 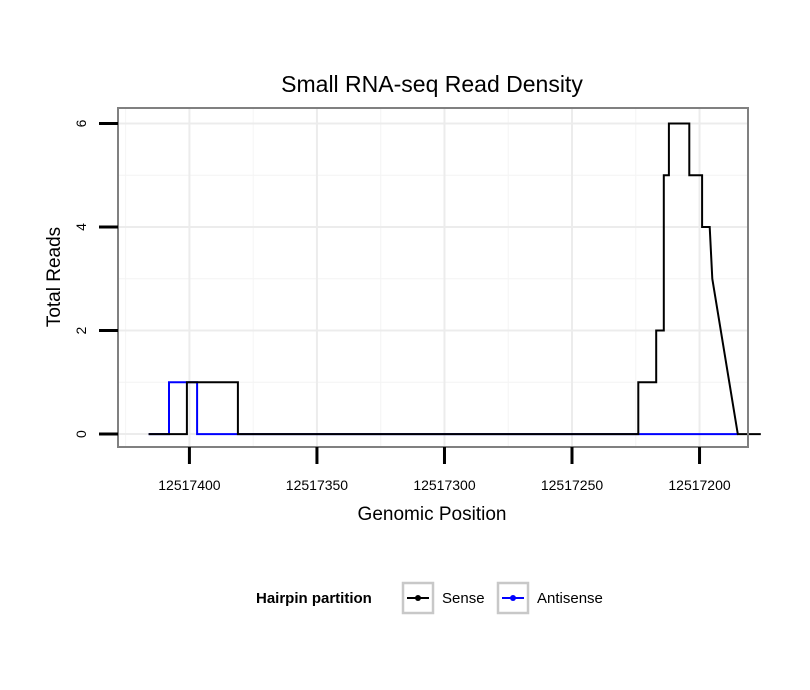 I want to click on y-tick-label: 2, so click(x=81, y=330).